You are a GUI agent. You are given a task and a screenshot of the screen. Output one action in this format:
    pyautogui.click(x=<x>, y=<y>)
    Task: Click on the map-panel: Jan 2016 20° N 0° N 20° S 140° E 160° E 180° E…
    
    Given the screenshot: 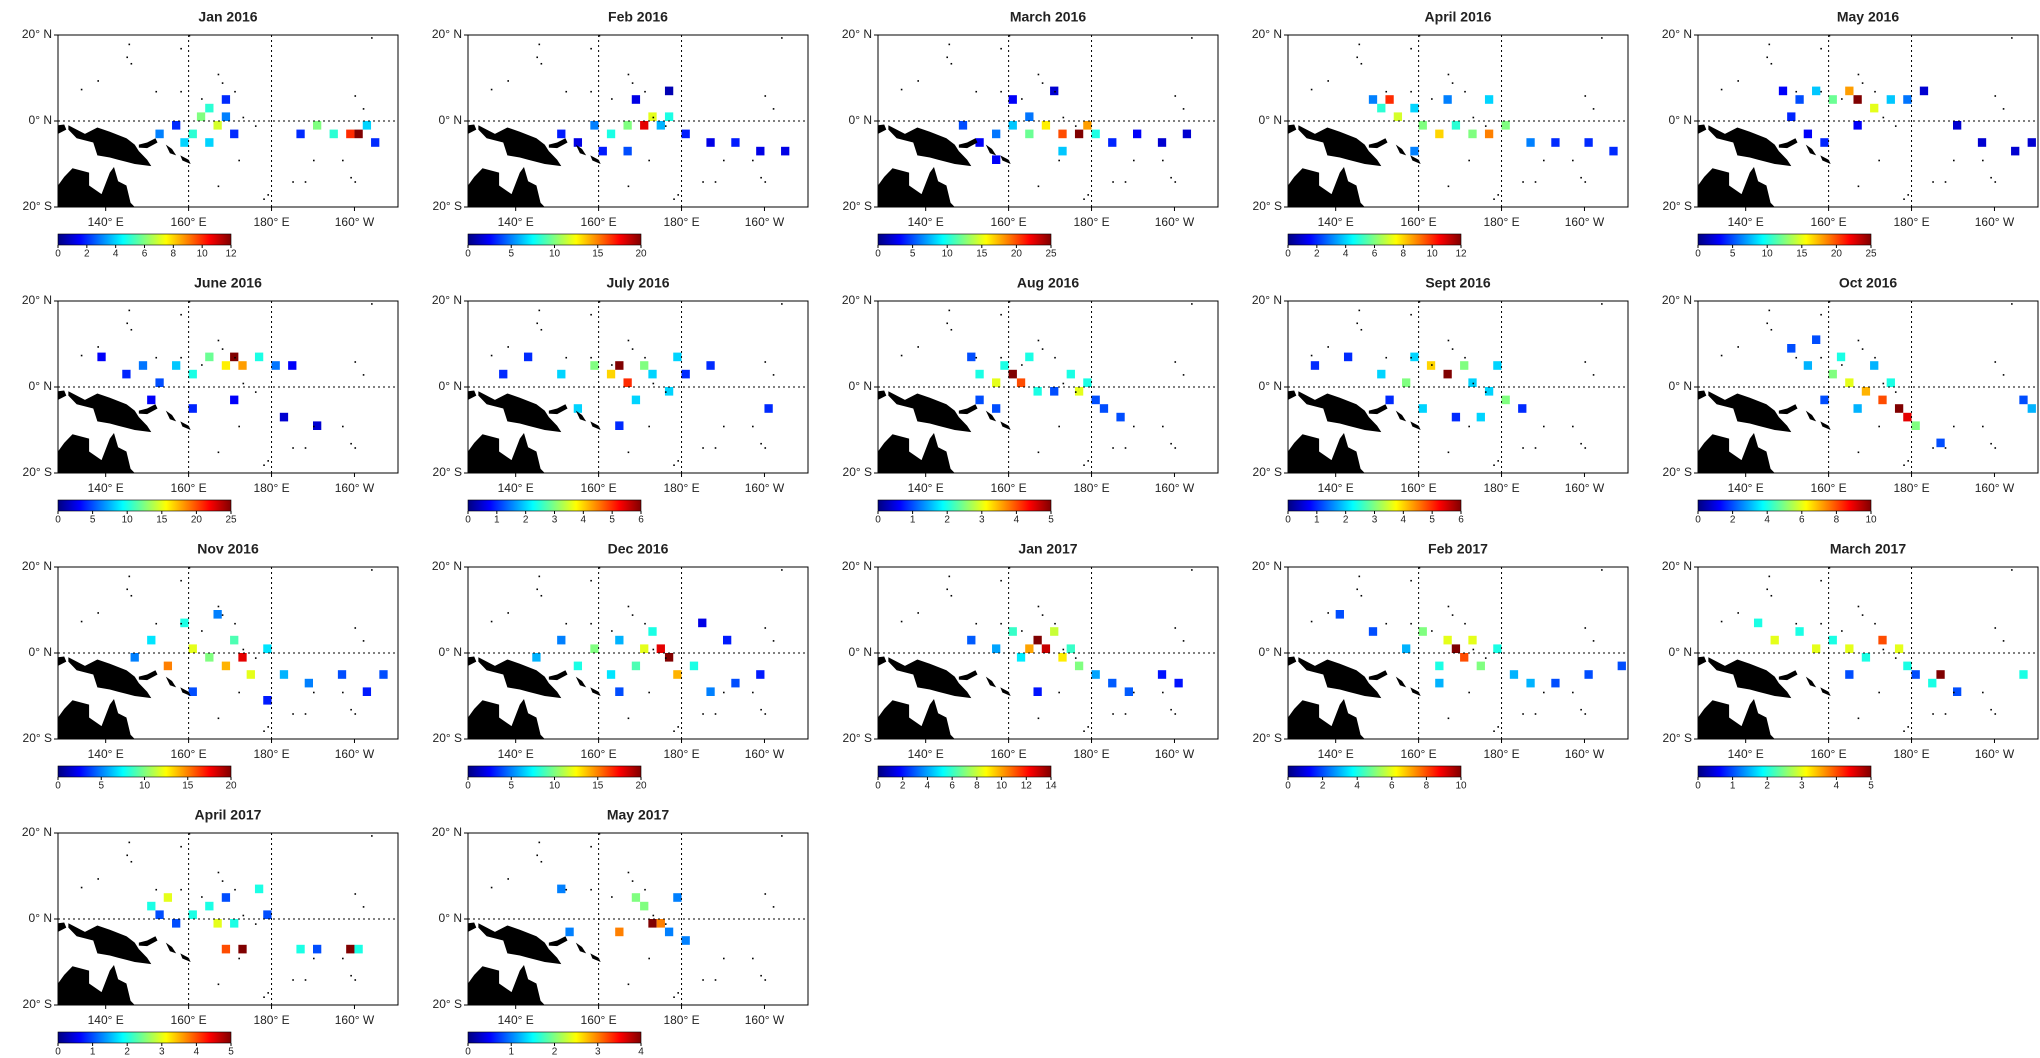 What is the action you would take?
    pyautogui.click(x=210, y=134)
    